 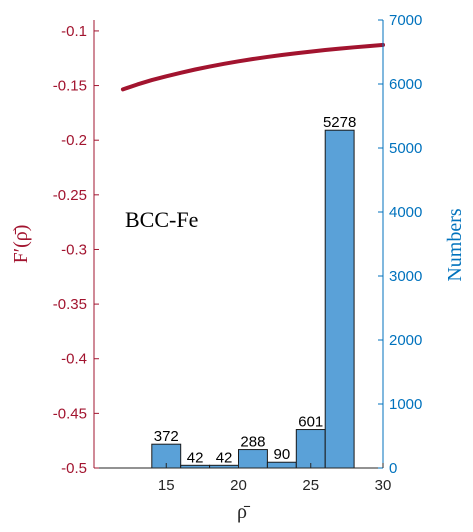 I want to click on left-y-tick-label: -0.1, so click(x=74, y=31).